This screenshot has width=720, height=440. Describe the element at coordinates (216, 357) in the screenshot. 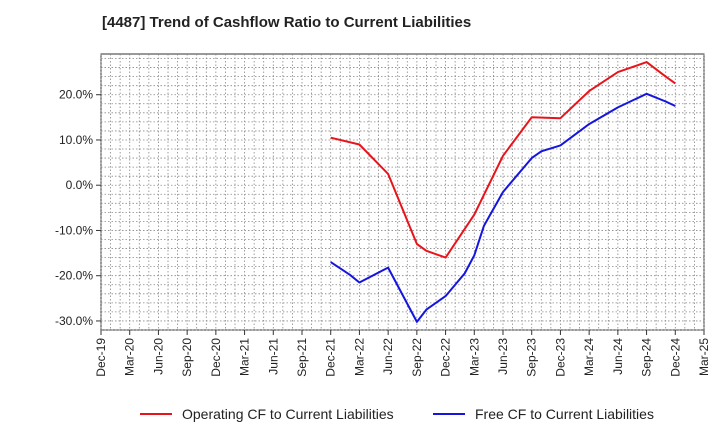

I see `x-tick-label: Dec-20` at that location.